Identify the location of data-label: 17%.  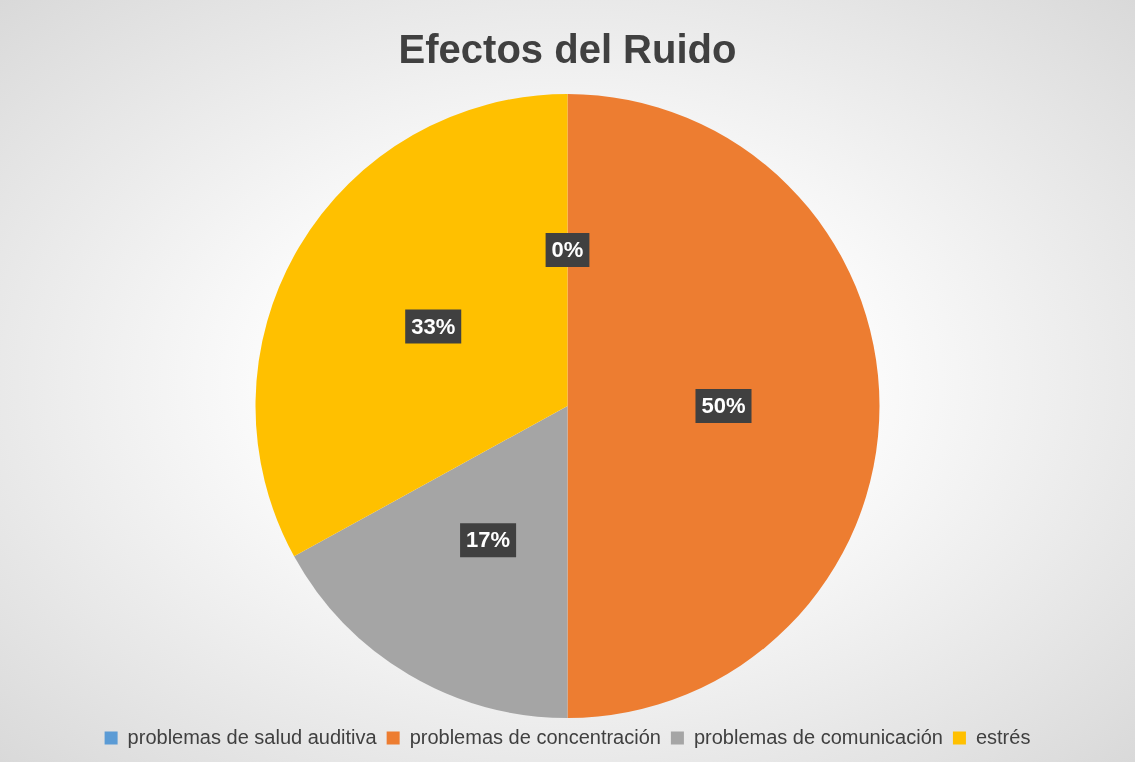
(488, 540).